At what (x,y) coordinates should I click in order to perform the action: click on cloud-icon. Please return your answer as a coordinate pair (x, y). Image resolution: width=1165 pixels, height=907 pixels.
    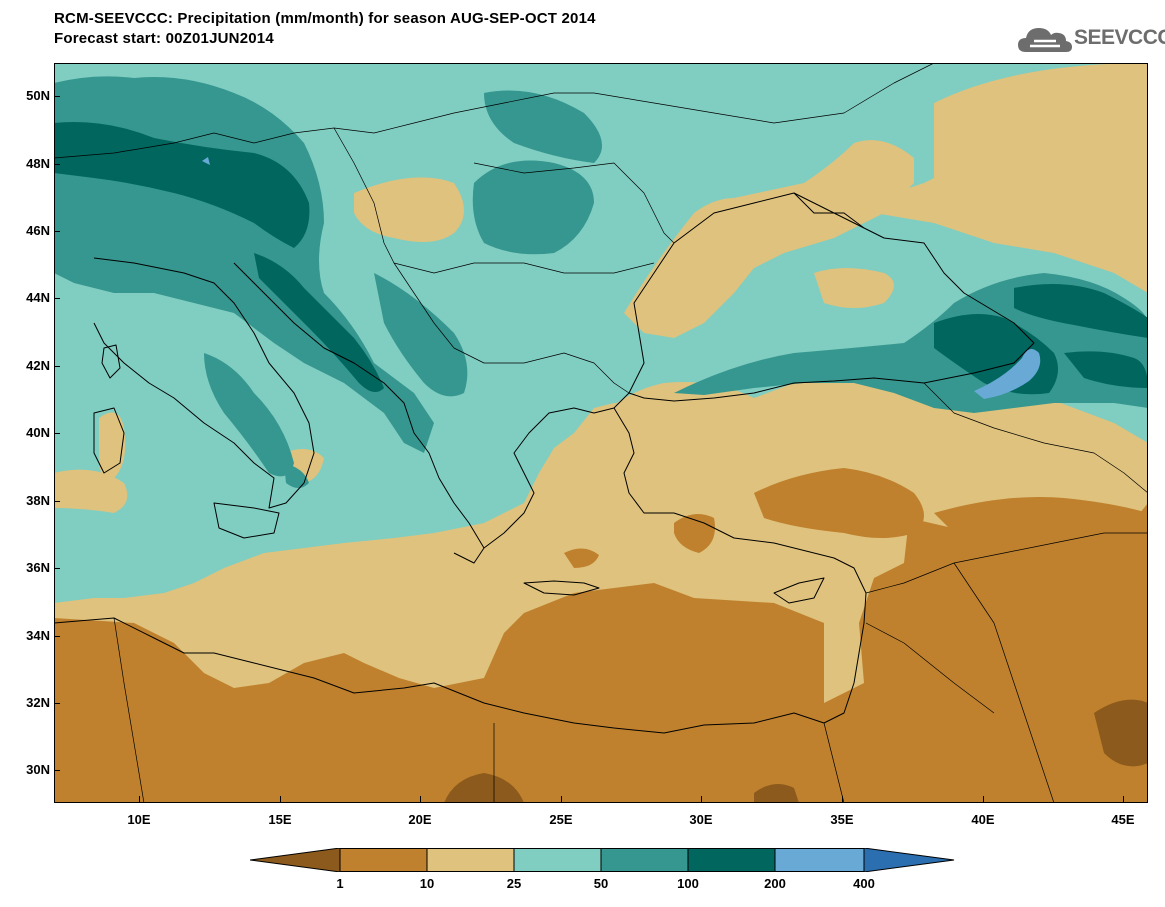
    Looking at the image, I should click on (1045, 40).